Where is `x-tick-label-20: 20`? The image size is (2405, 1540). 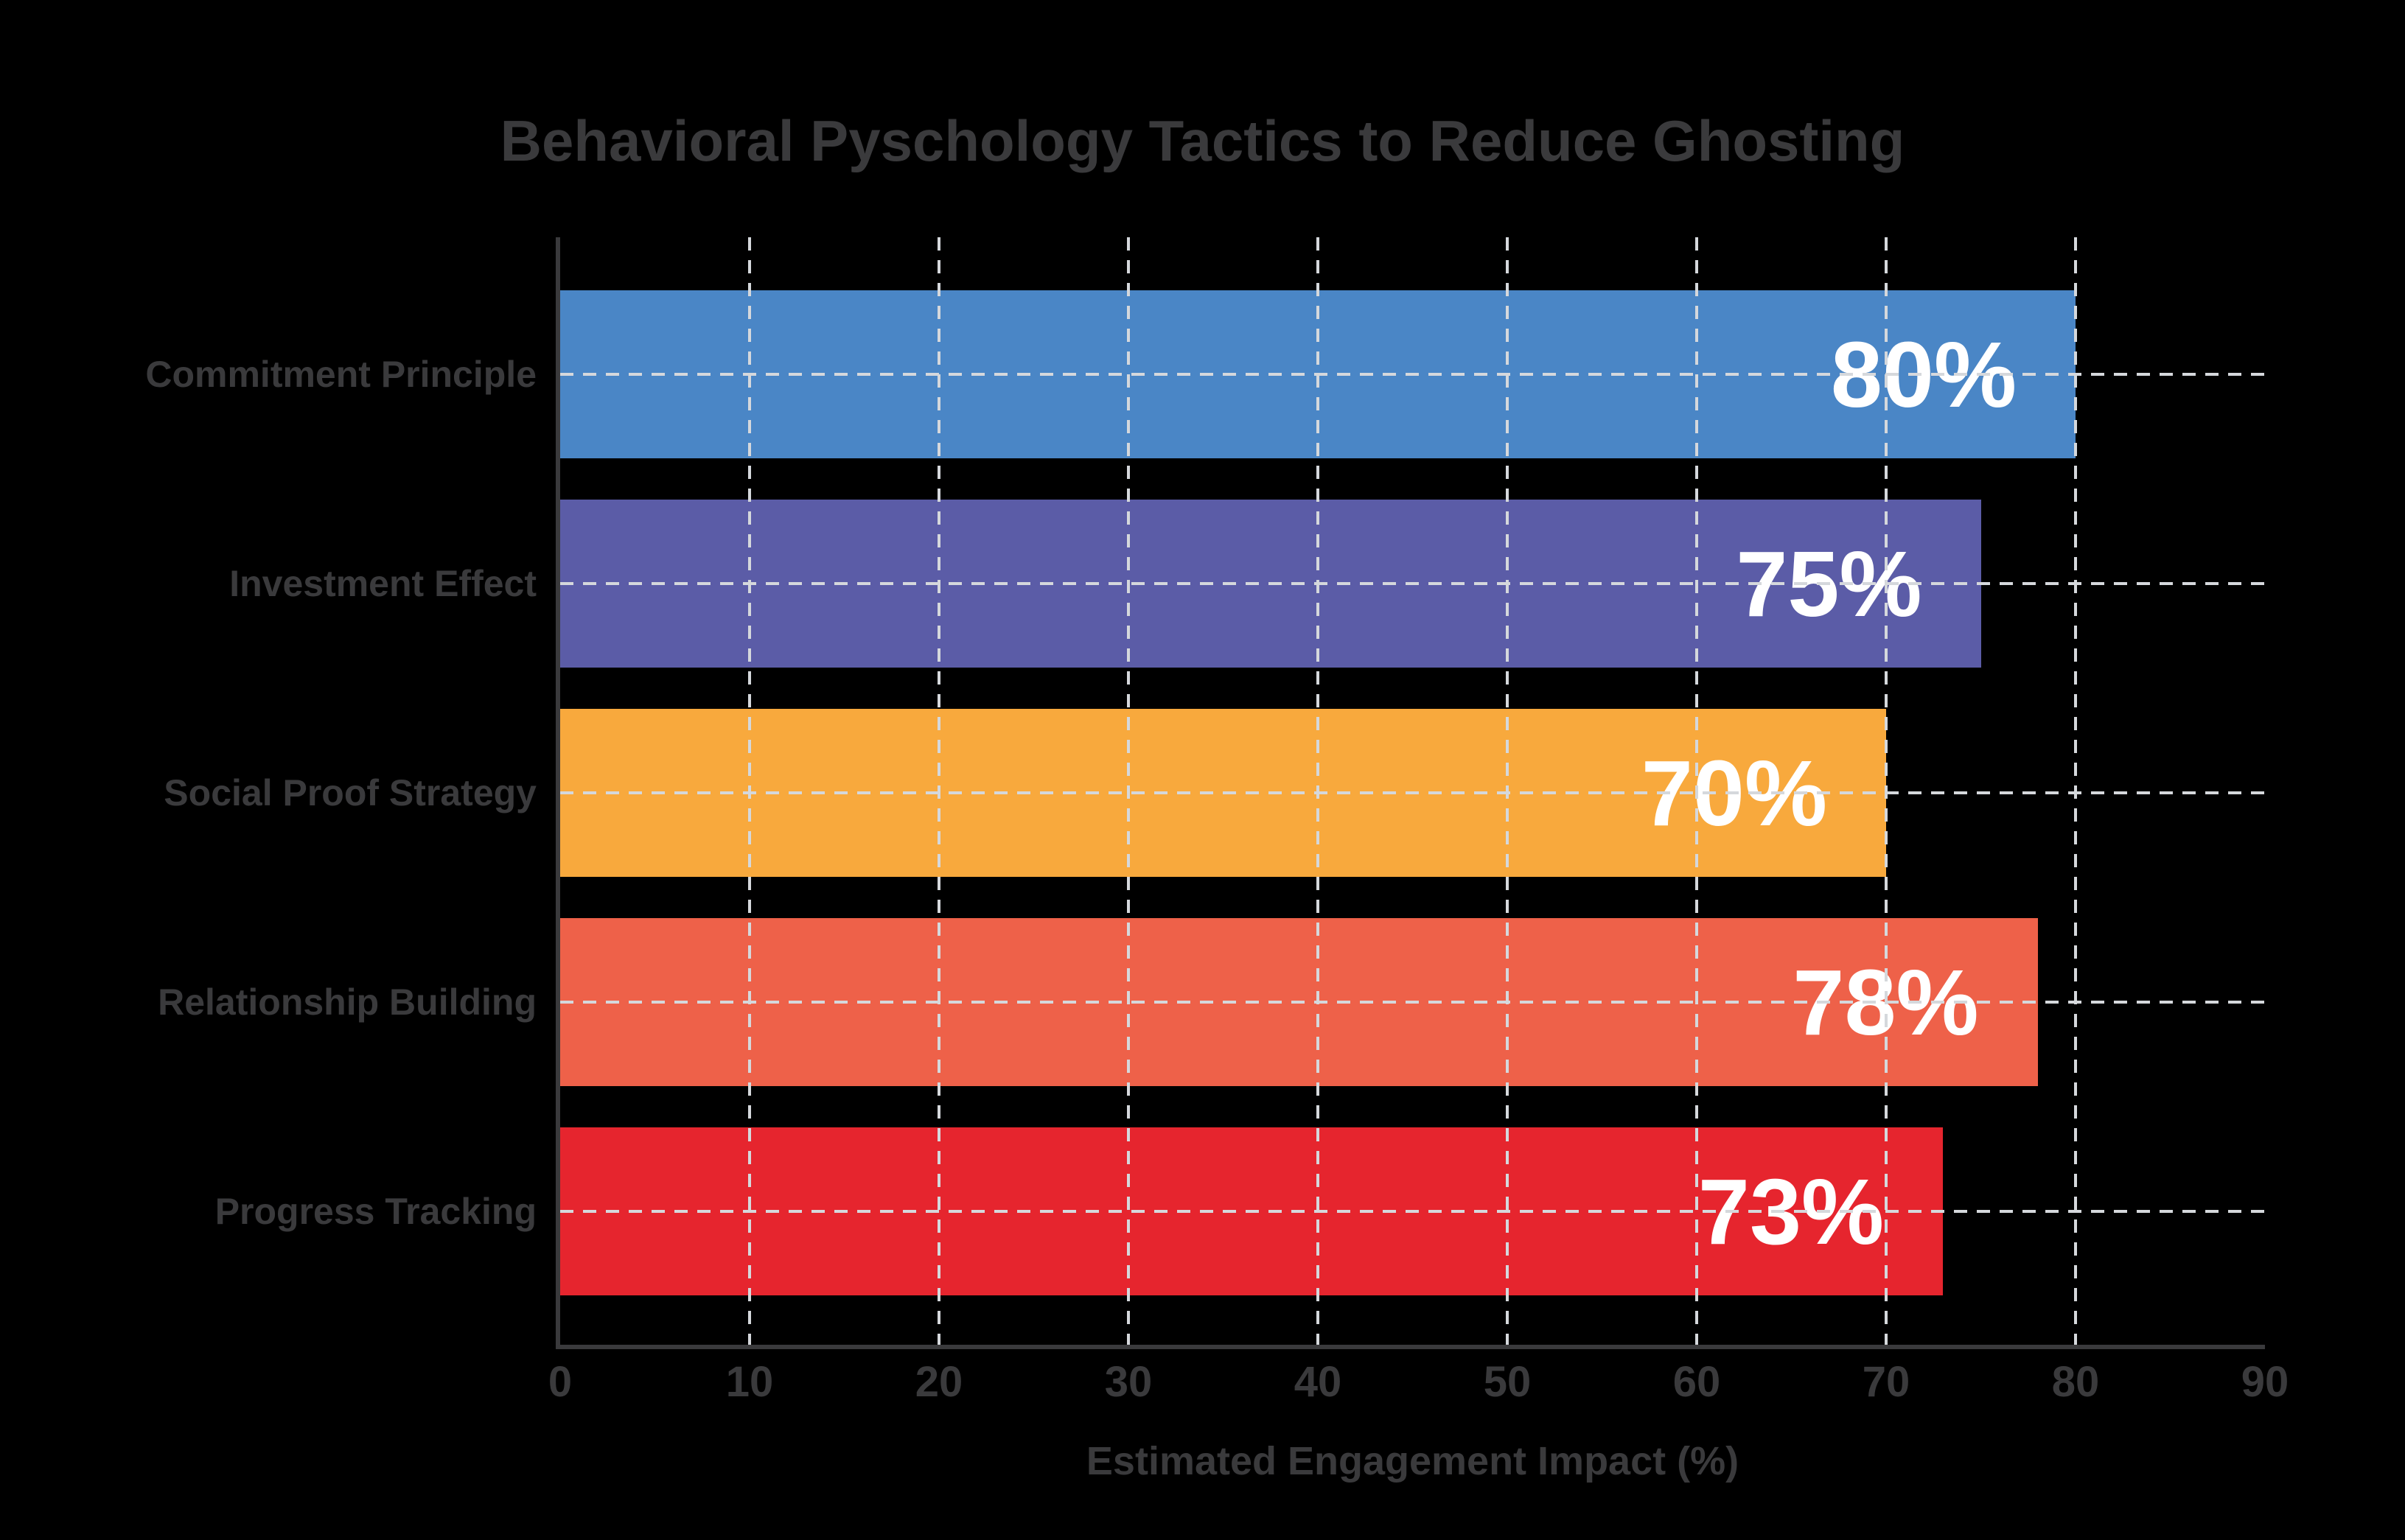
x-tick-label-20: 20 is located at coordinates (939, 1382).